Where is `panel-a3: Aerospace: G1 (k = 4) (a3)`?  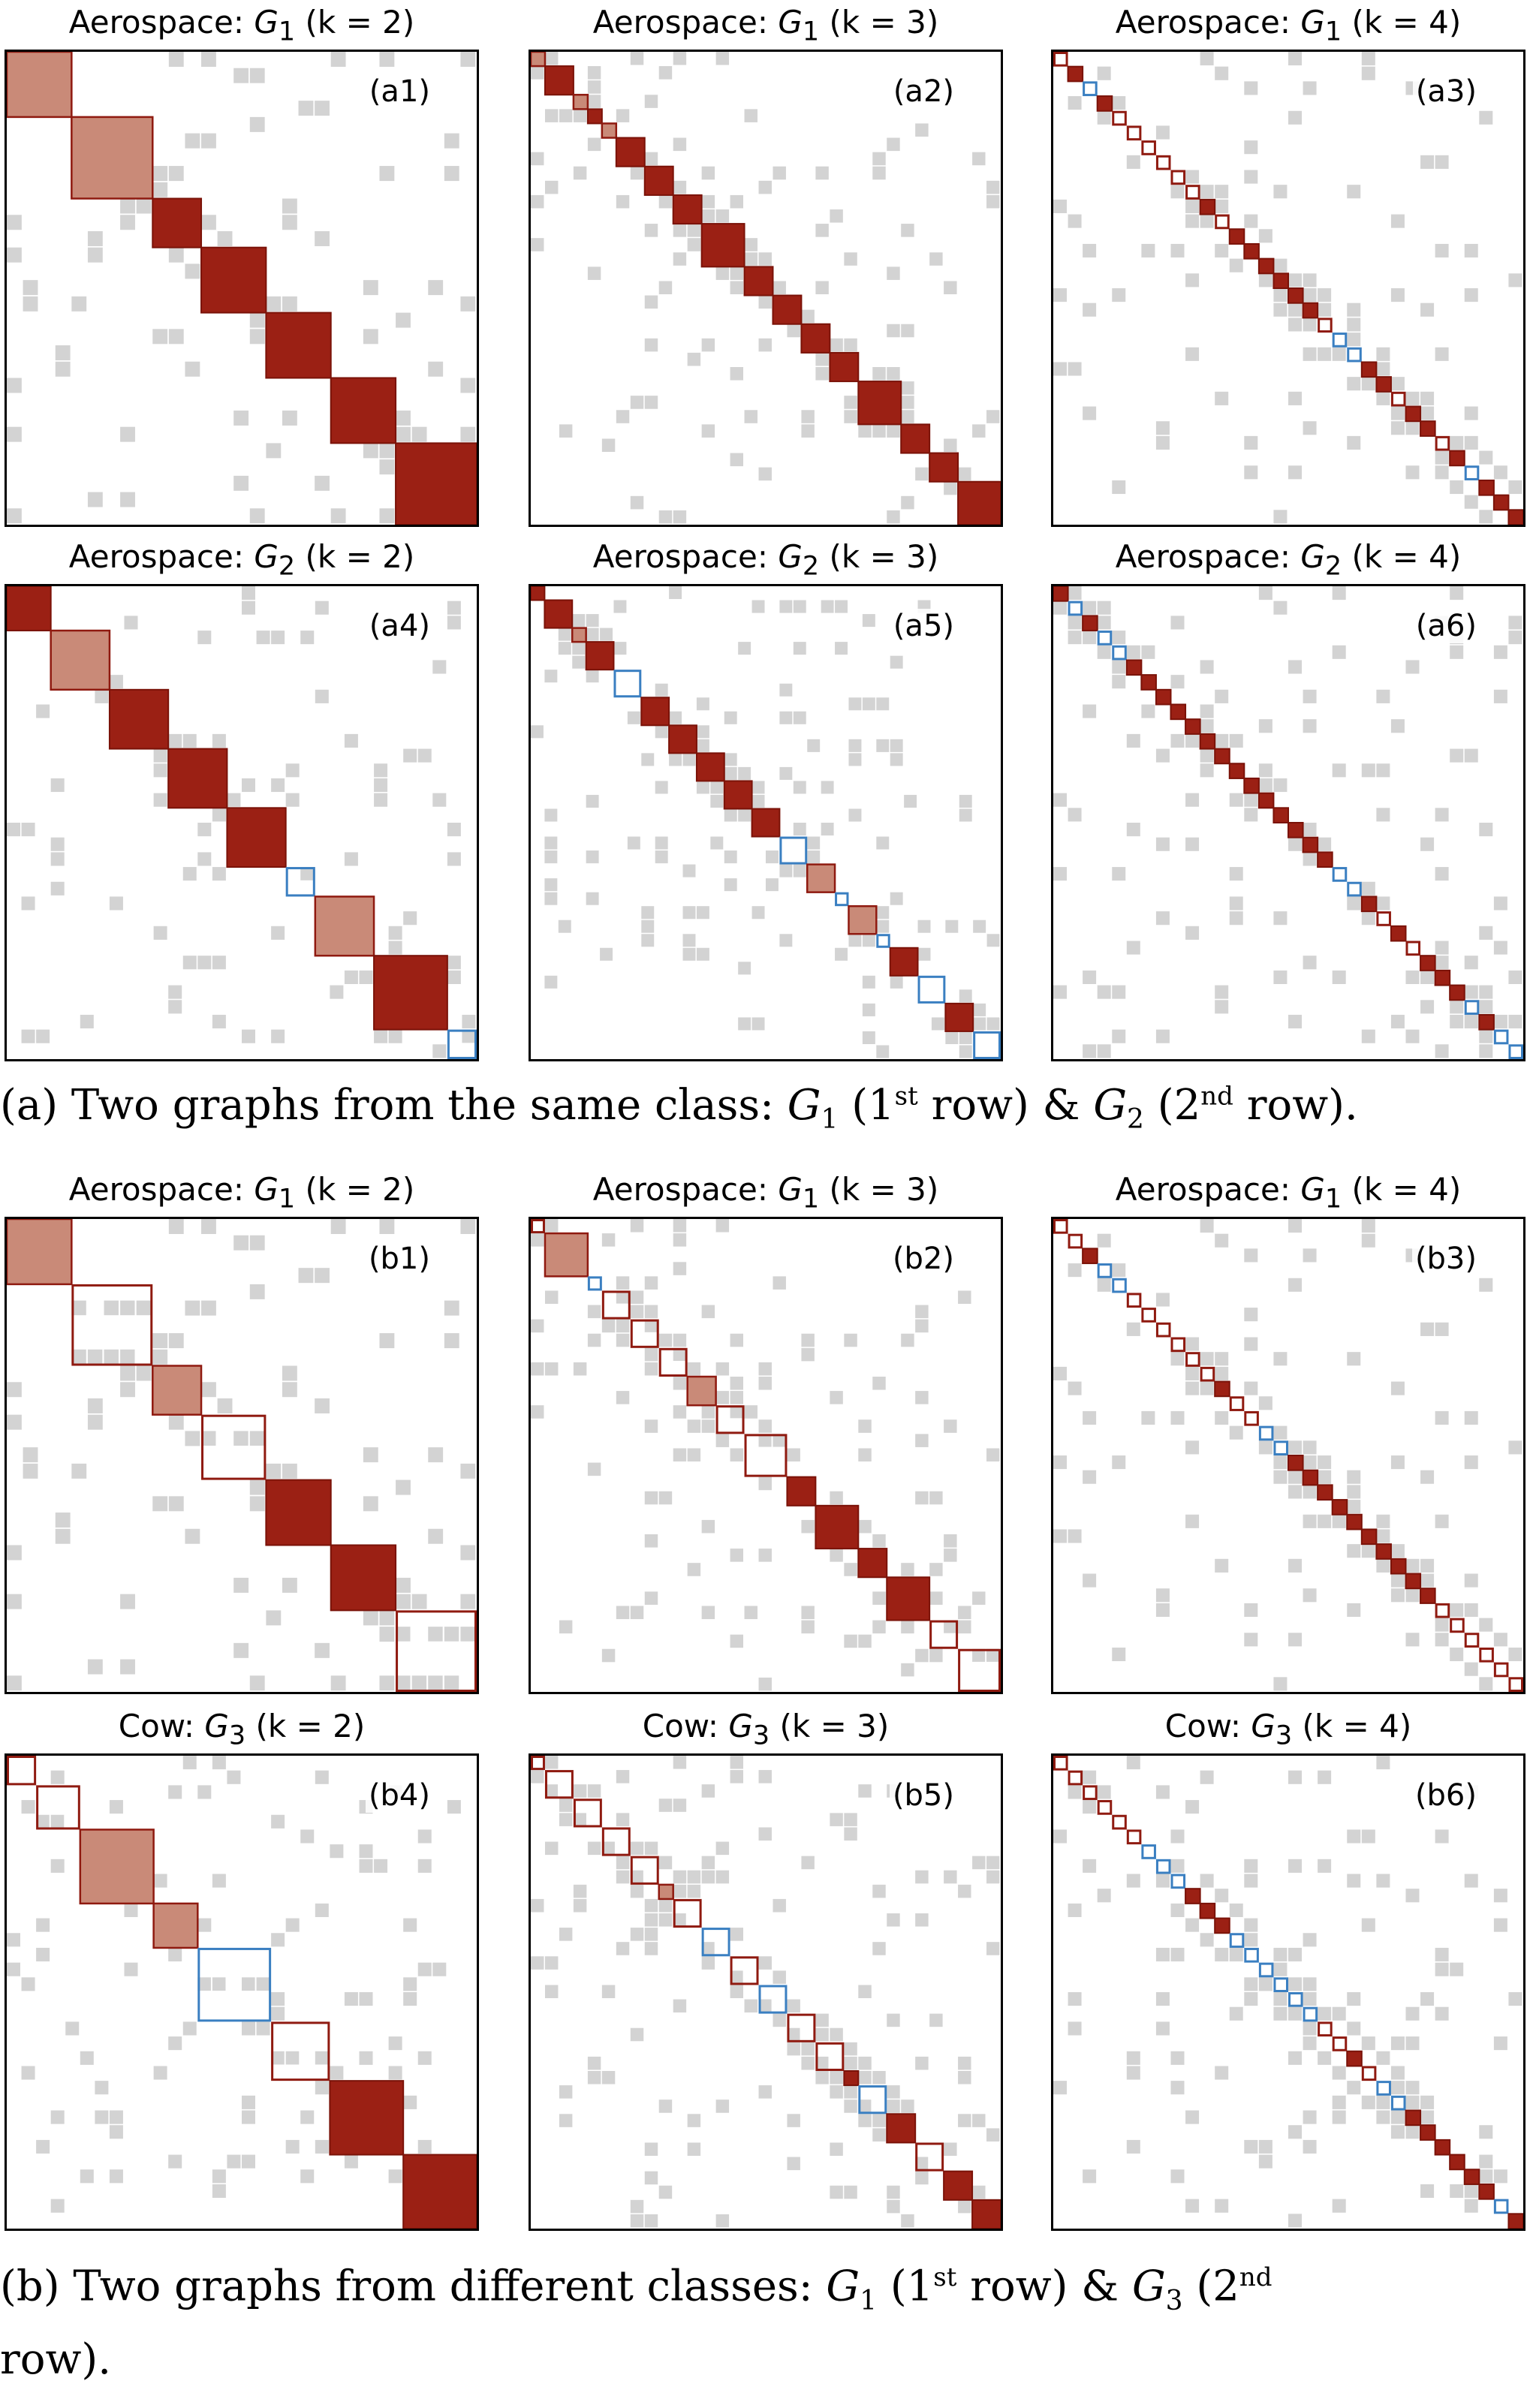
panel-a3: Aerospace: G1 (k = 4) (a3) is located at coordinates (1288, 266).